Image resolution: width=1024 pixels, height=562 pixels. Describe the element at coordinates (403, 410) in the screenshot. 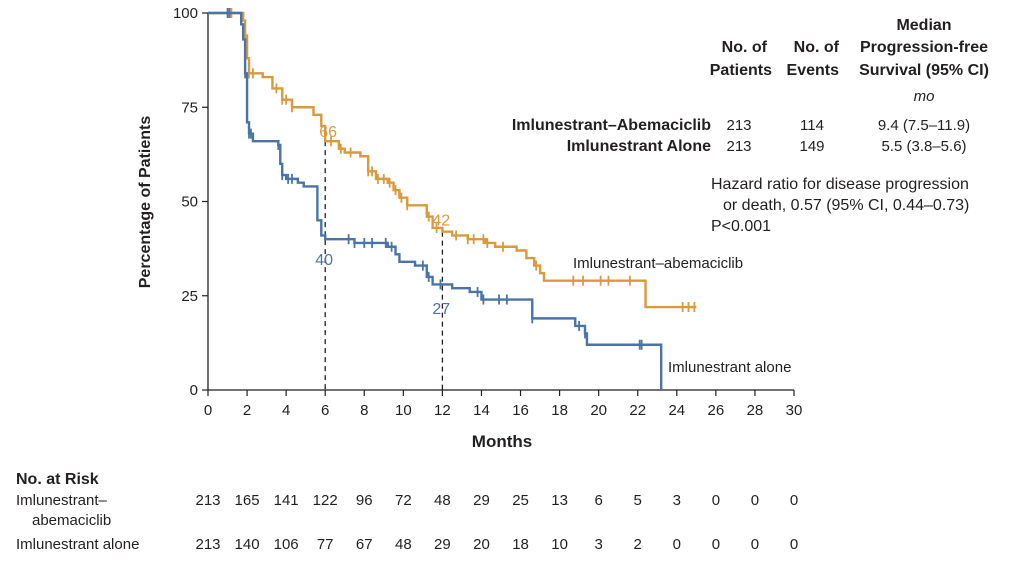

I see `x-tick-label: 10` at that location.